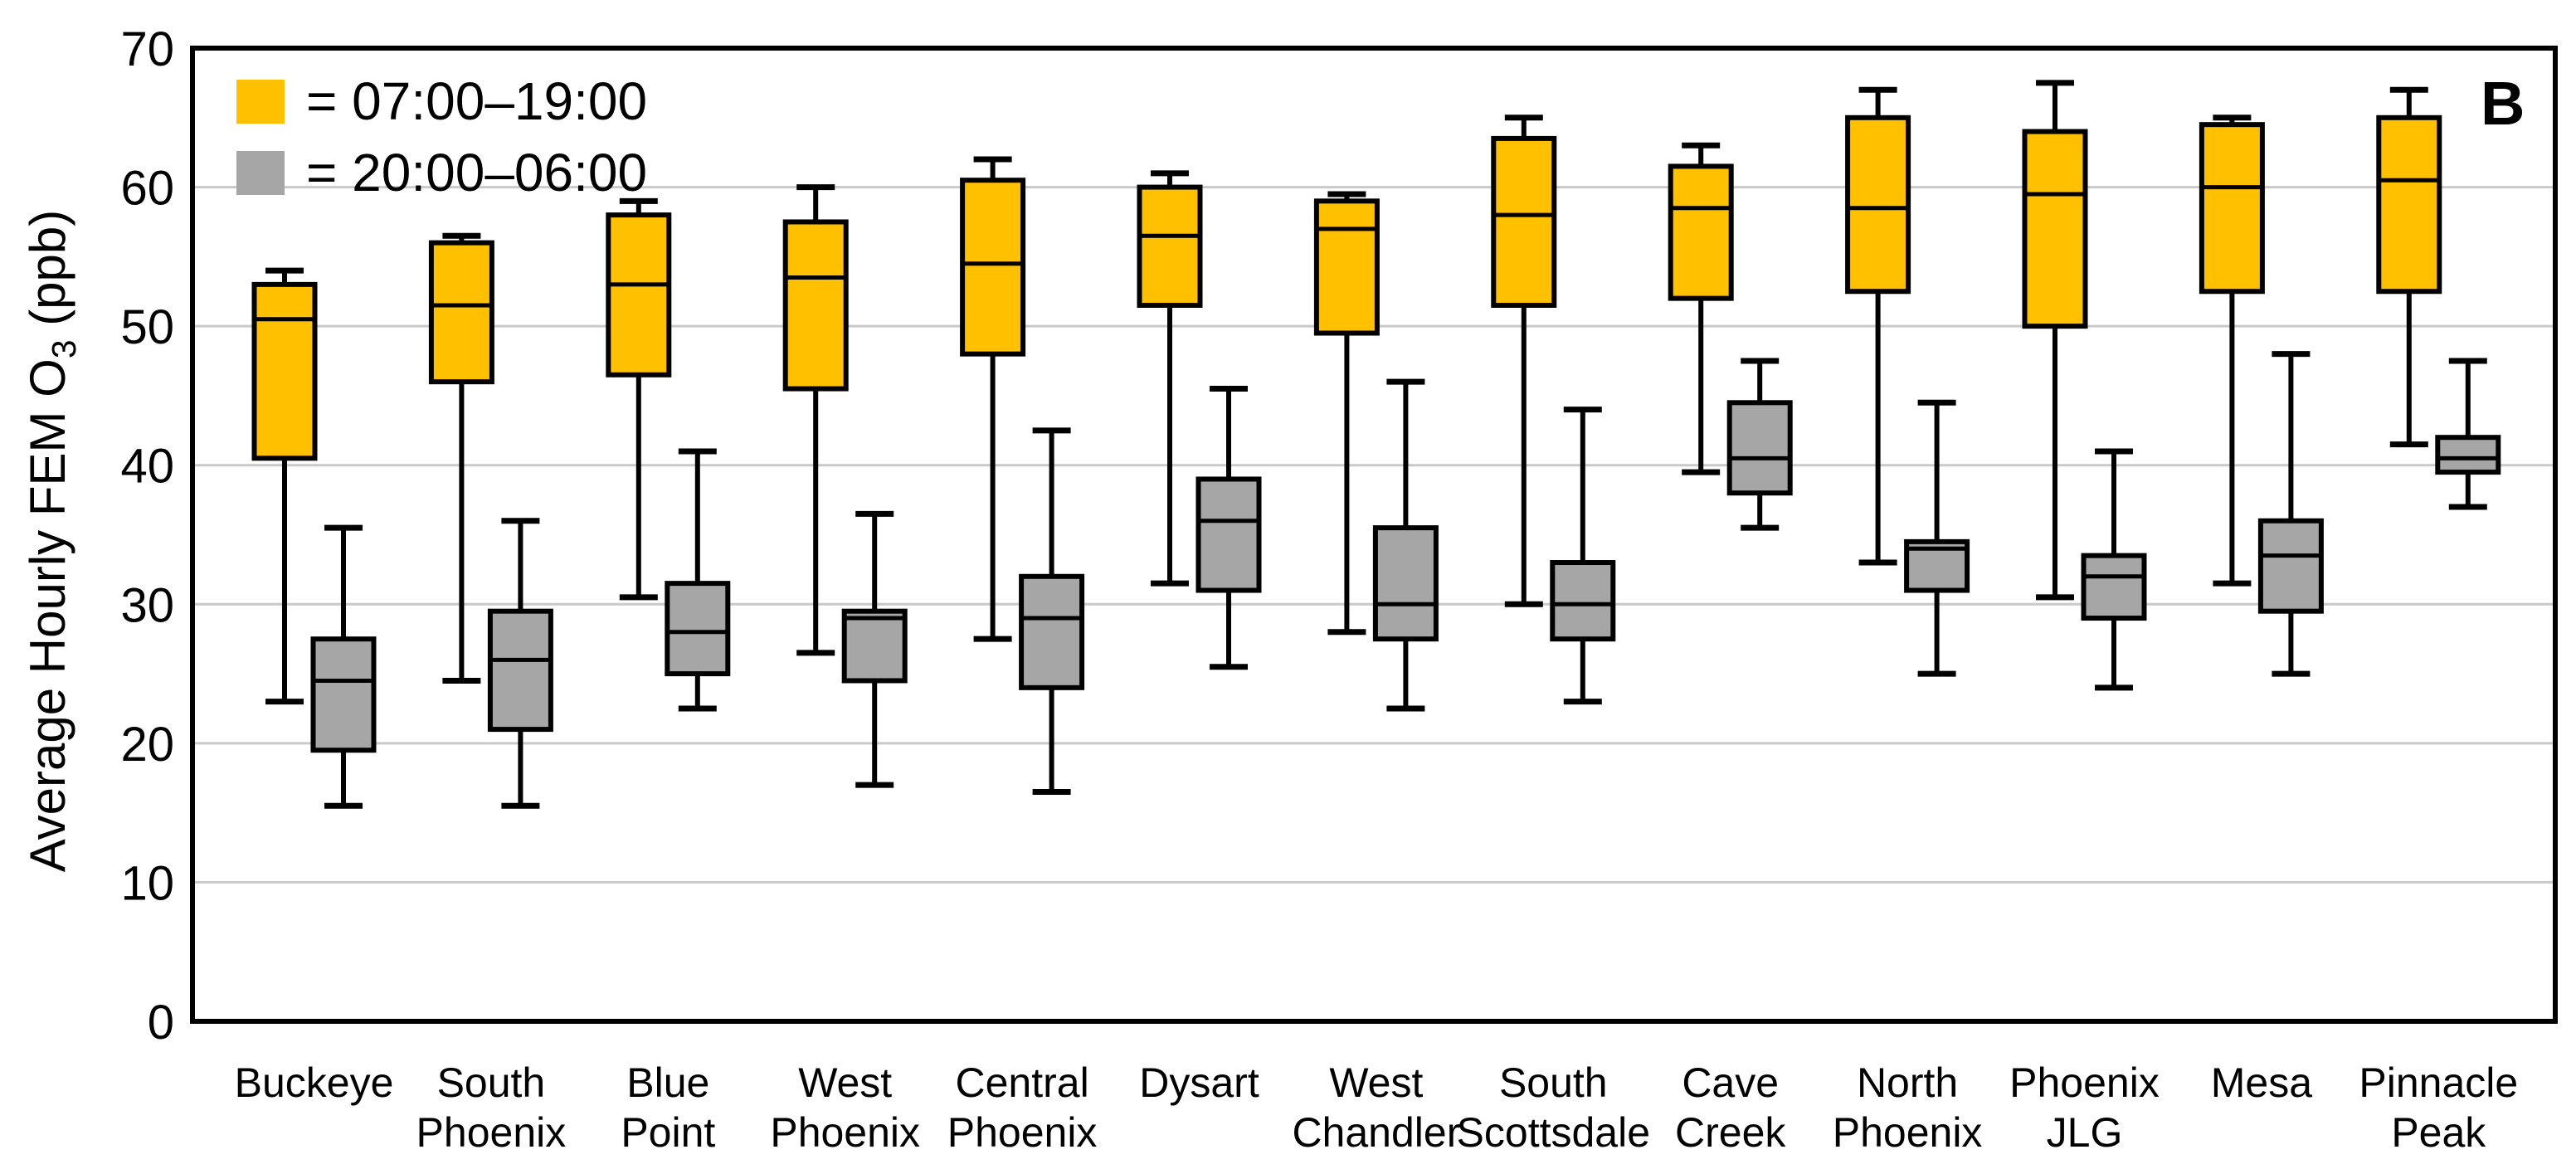  What do you see at coordinates (1022, 1132) in the screenshot?
I see `x-category-label-central-phoenix: Phoenix` at bounding box center [1022, 1132].